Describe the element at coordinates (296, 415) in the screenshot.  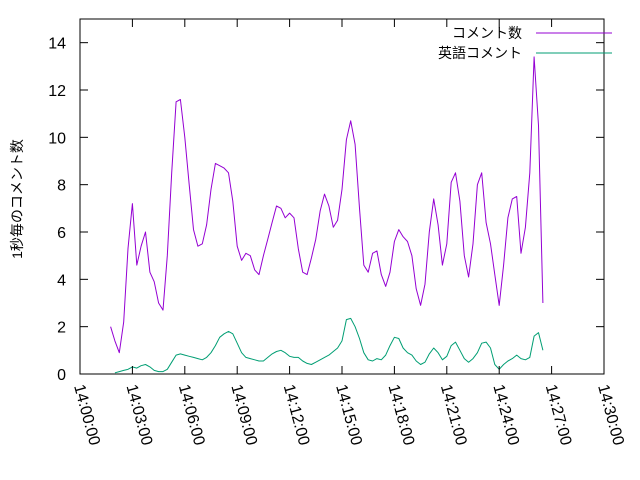
I see `x-tick-label: 14:12:00` at that location.